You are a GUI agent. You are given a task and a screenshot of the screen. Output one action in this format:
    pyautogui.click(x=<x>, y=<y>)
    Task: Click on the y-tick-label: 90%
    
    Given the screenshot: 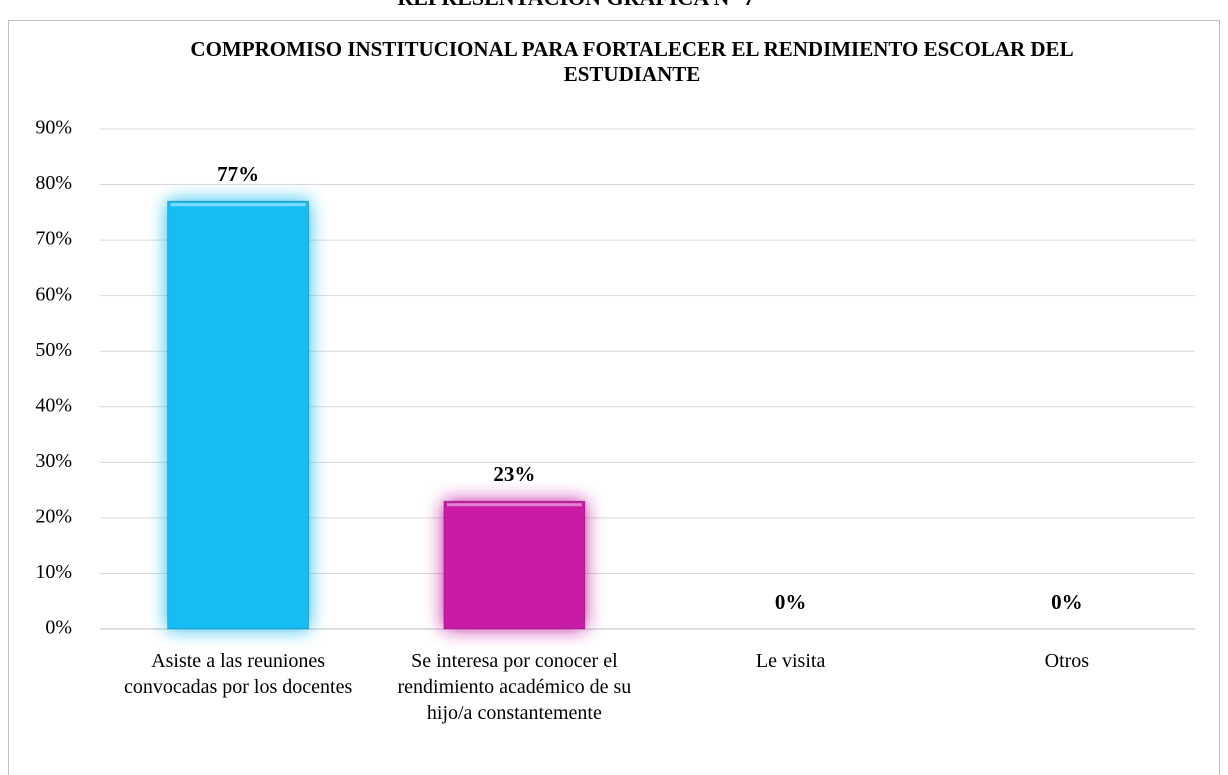 What is the action you would take?
    pyautogui.click(x=53, y=128)
    